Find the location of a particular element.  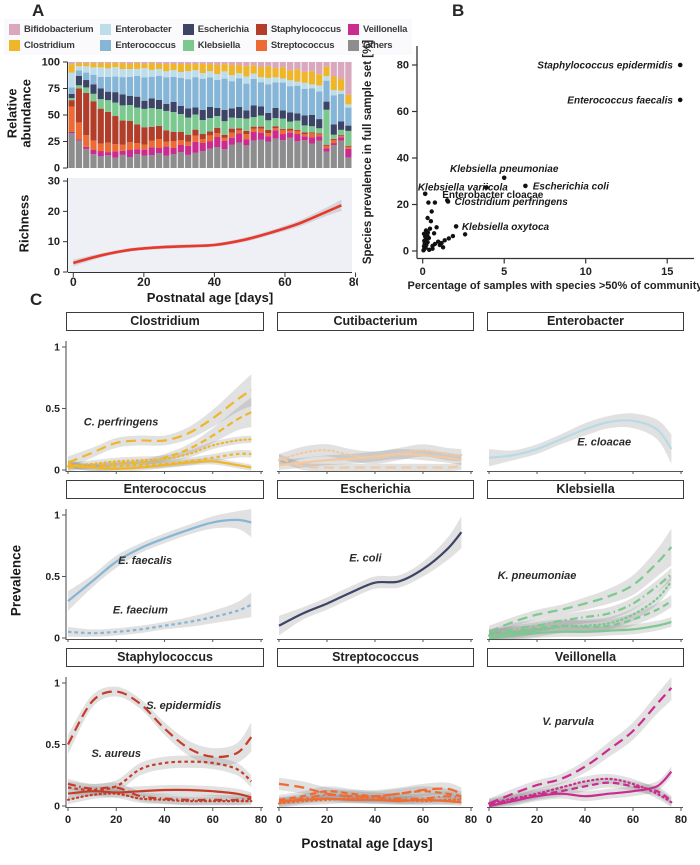

species-point-label: Klebsiella variicola is located at coordinates (463, 187).